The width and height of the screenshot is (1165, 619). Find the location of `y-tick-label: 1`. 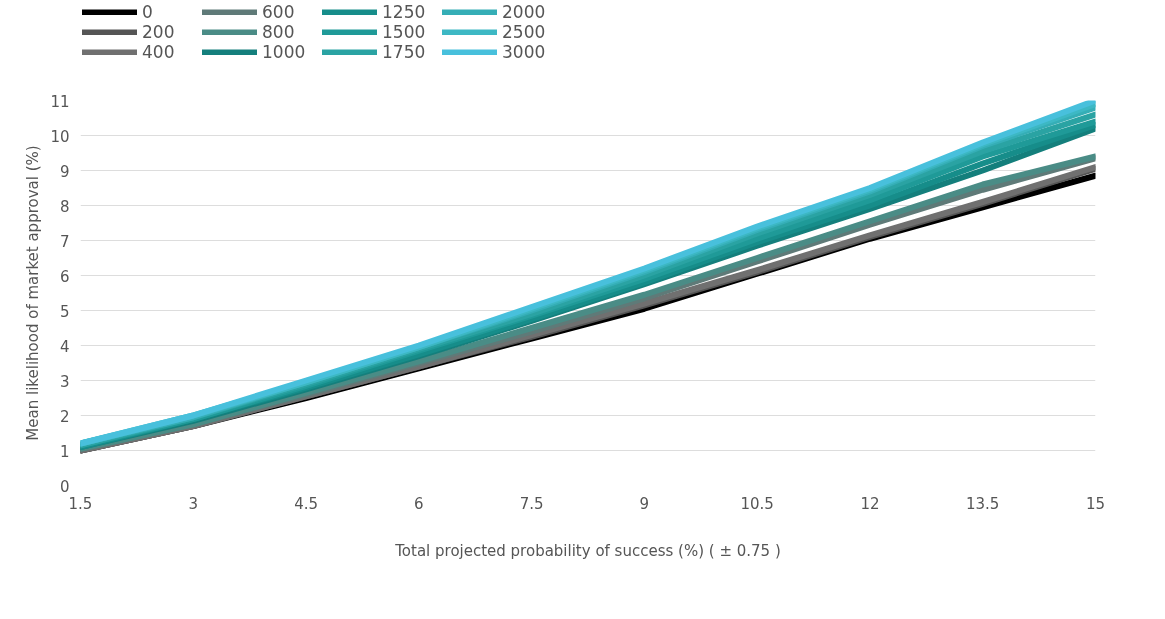

y-tick-label: 1 is located at coordinates (64, 451).